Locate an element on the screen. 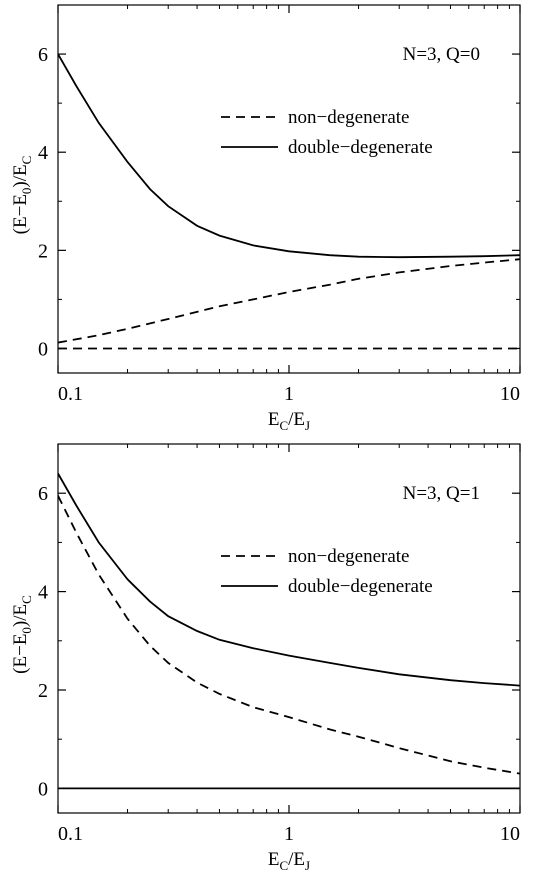 The image size is (535, 873). panel-annotation: N=3, Q=1 is located at coordinates (441, 493).